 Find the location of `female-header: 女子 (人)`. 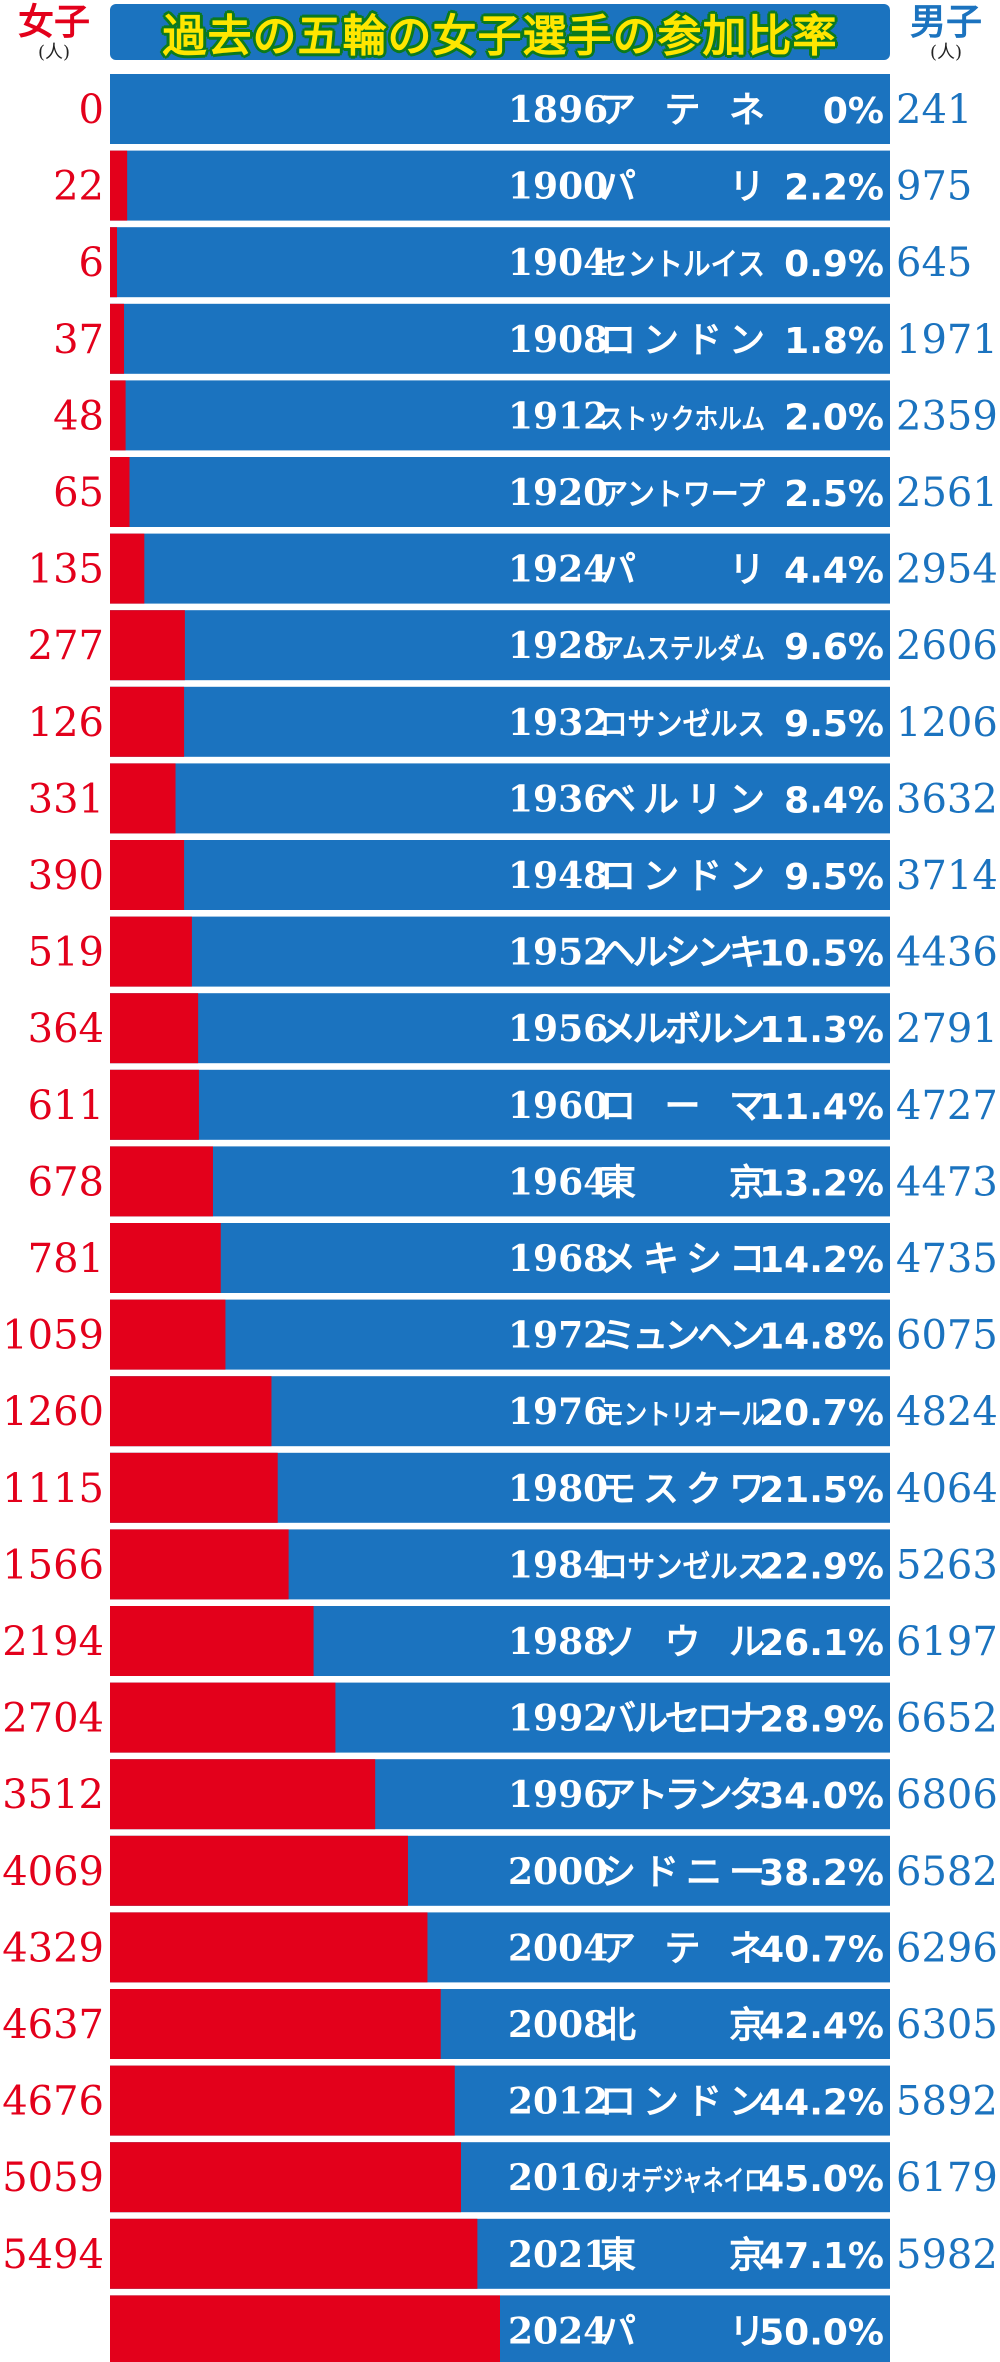

female-header: 女子 (人) is located at coordinates (54, 31).